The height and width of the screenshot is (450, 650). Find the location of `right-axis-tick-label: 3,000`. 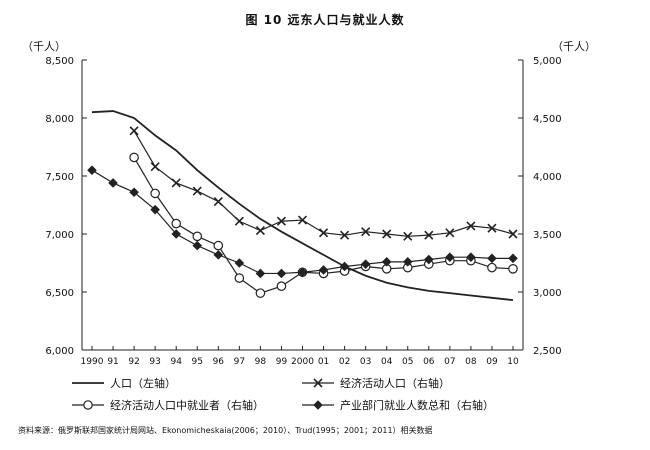

right-axis-tick-label: 3,000 is located at coordinates (547, 293).